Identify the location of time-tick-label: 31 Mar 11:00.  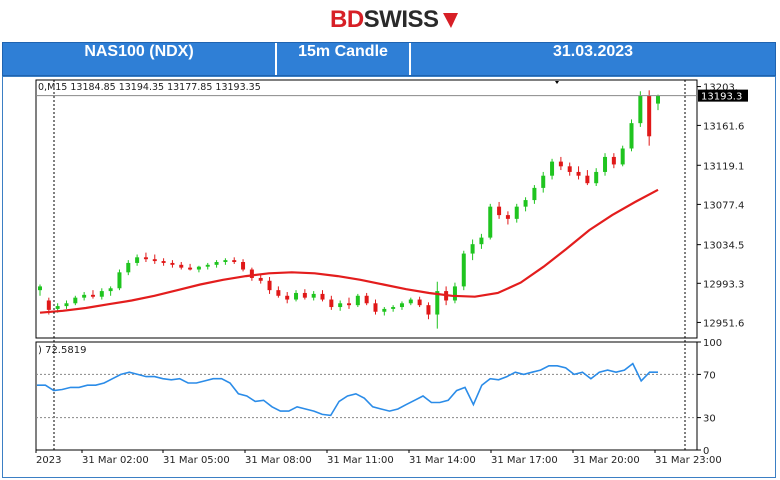
(360, 460).